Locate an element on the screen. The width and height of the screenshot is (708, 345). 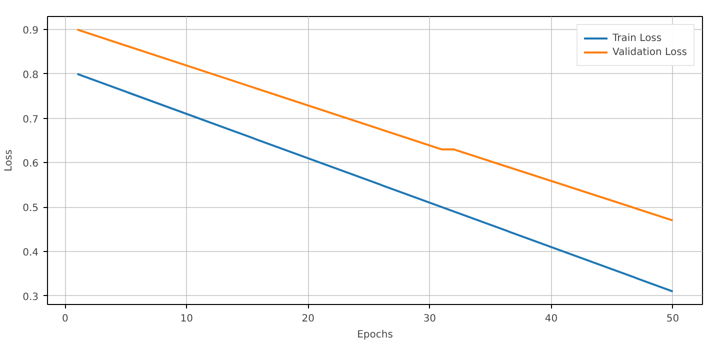
y-tick-label: 0.7 is located at coordinates (30, 120).